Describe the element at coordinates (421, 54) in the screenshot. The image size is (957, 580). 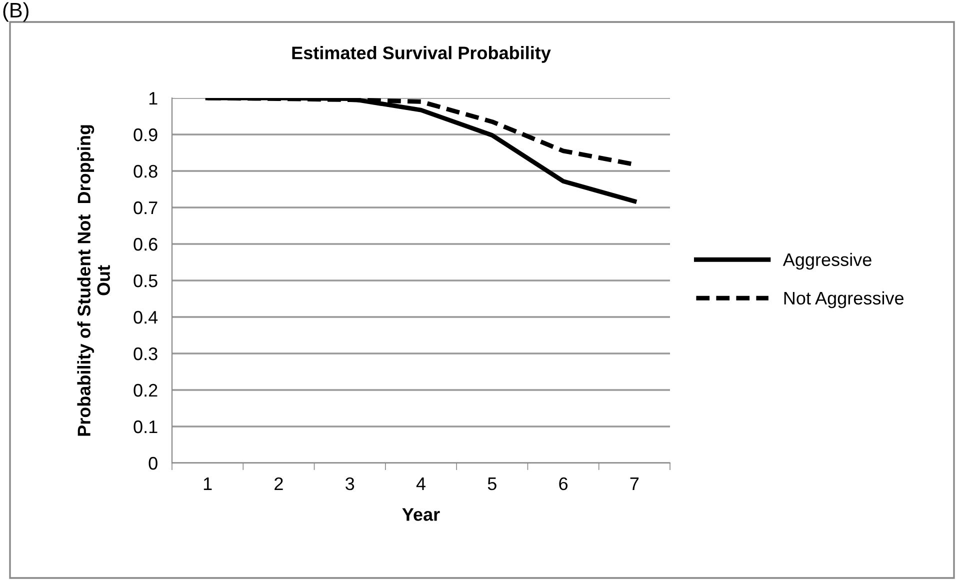
I see `chart-title: Estimated Survival Probability` at that location.